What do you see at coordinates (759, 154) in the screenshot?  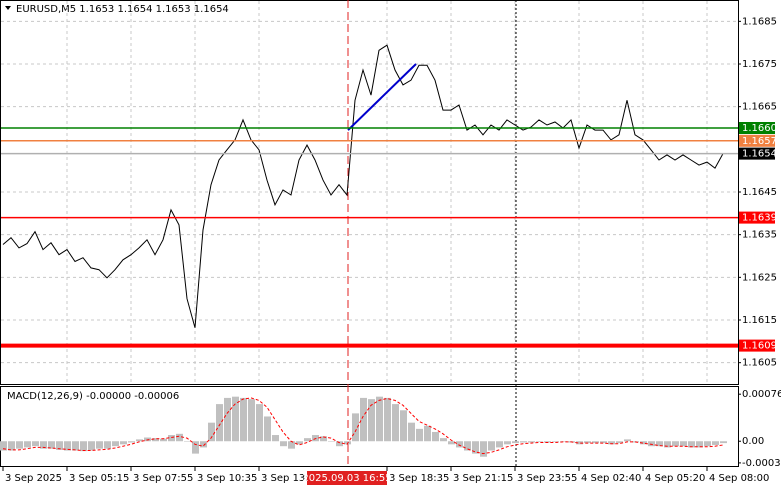 I see `level-label: 1.1654` at bounding box center [759, 154].